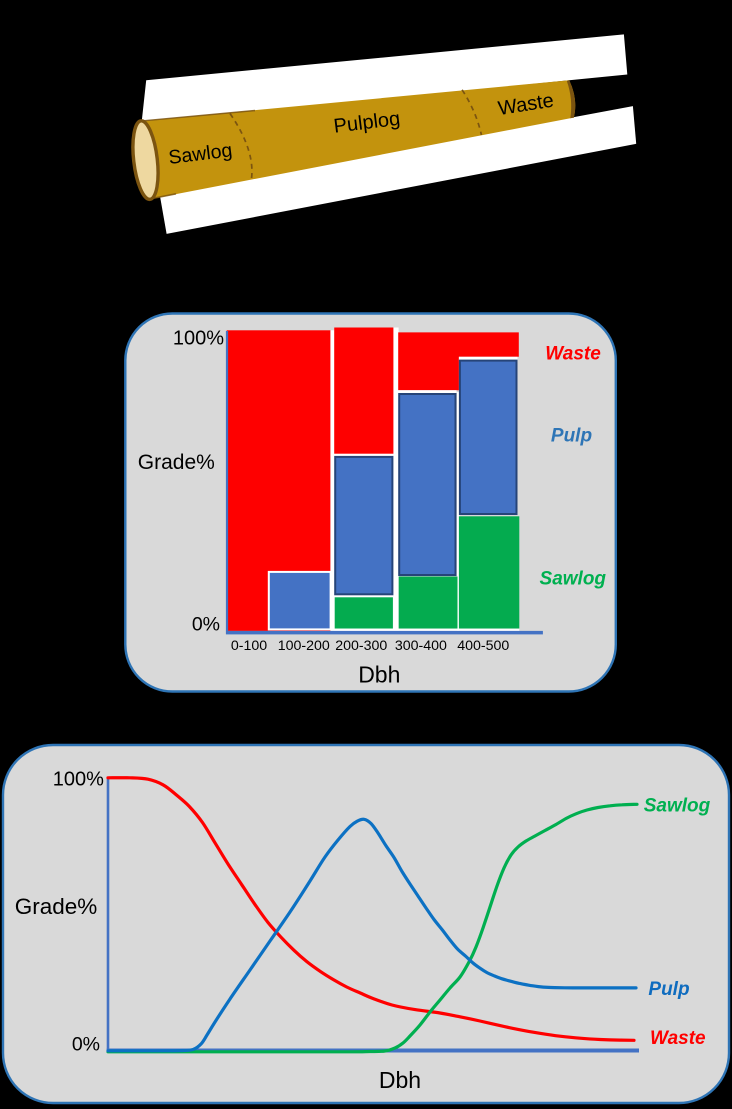  What do you see at coordinates (421, 646) in the screenshot?
I see `svg-text: 300-400` at bounding box center [421, 646].